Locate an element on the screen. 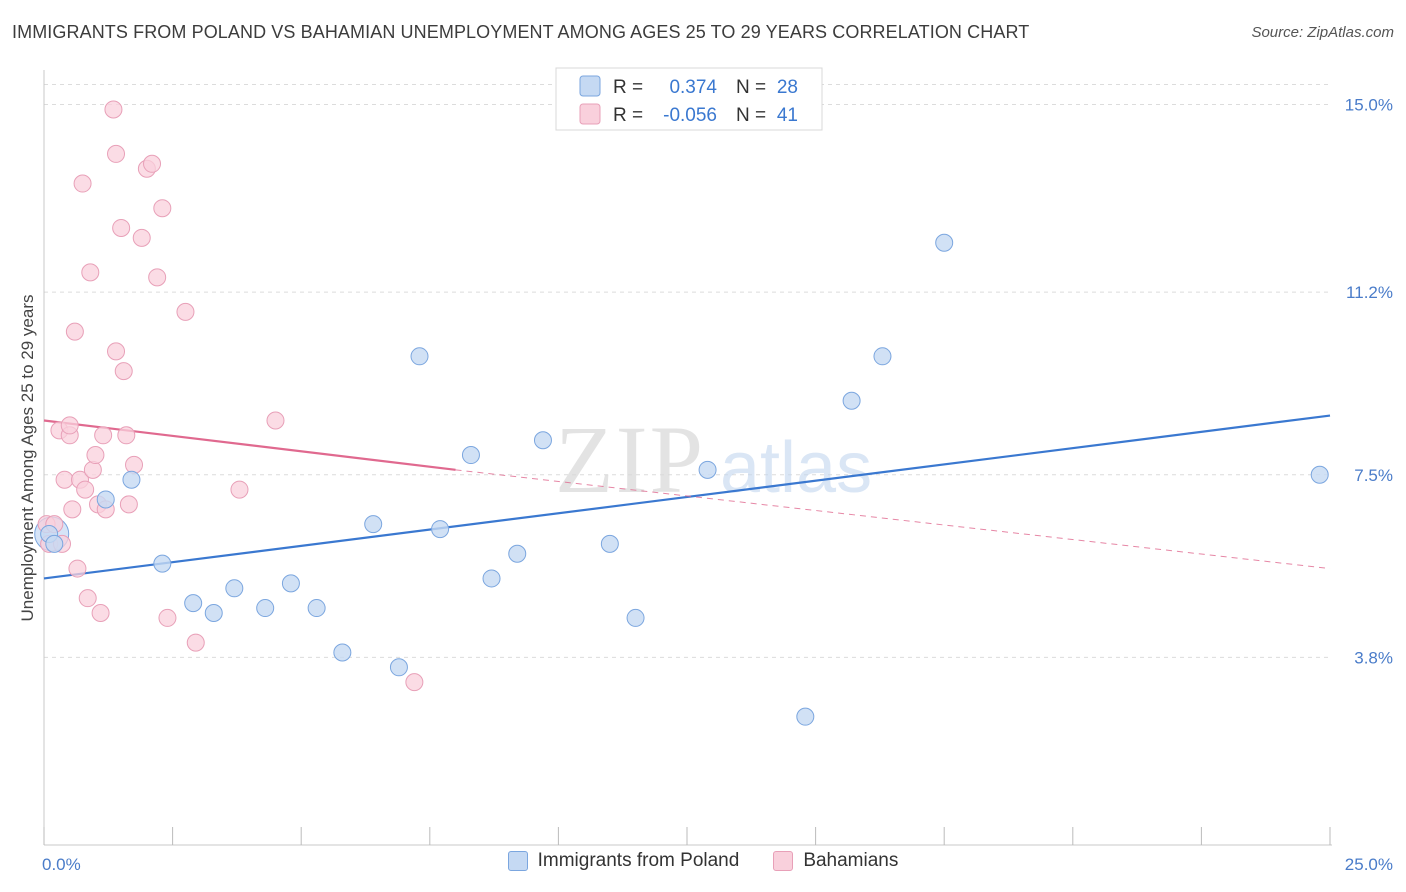  legend-n-label-1: N = is located at coordinates (751, 87).